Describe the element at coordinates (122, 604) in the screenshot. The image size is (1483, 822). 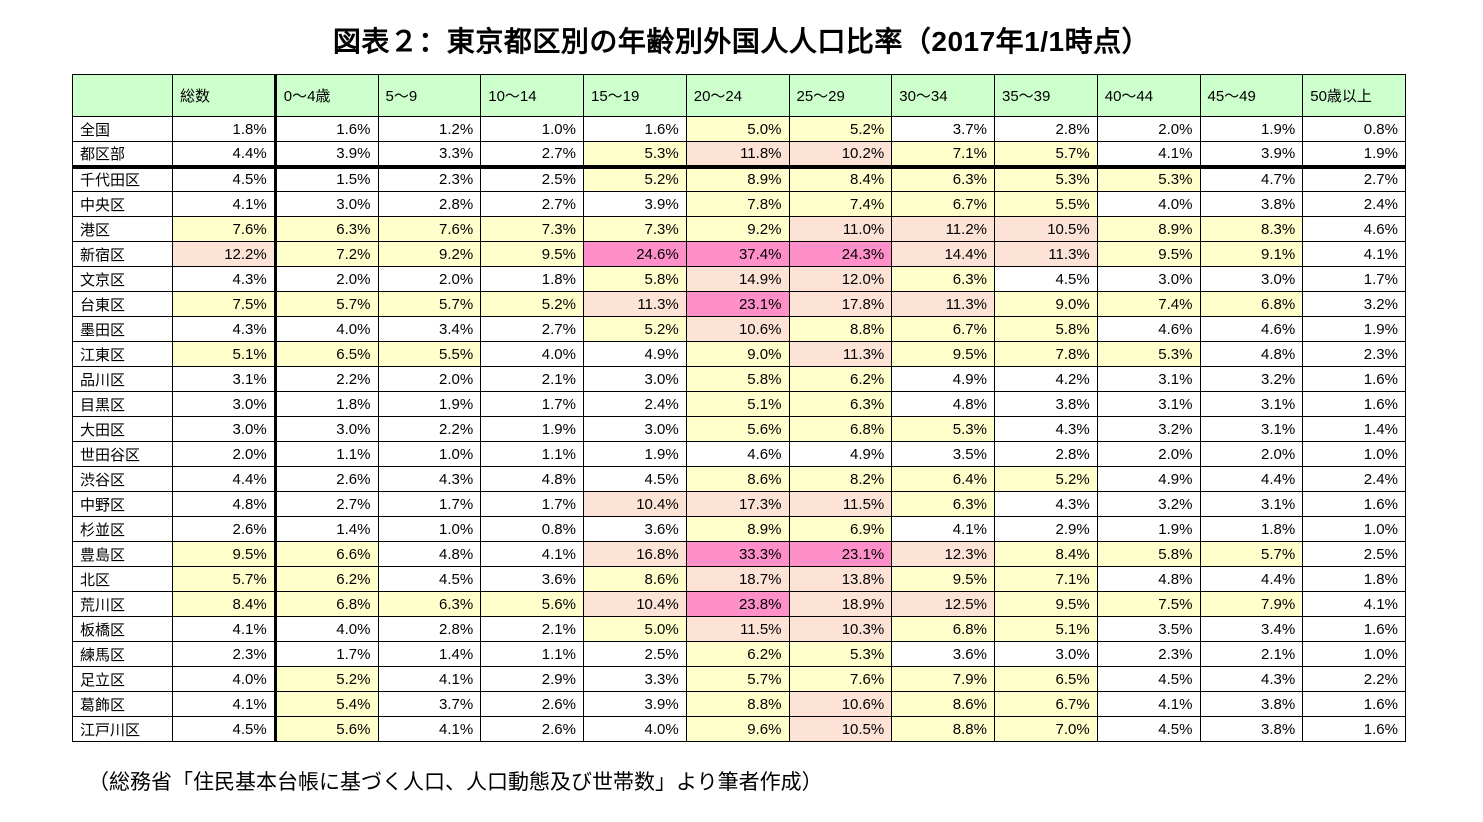
I see `row-label: 荒川区` at that location.